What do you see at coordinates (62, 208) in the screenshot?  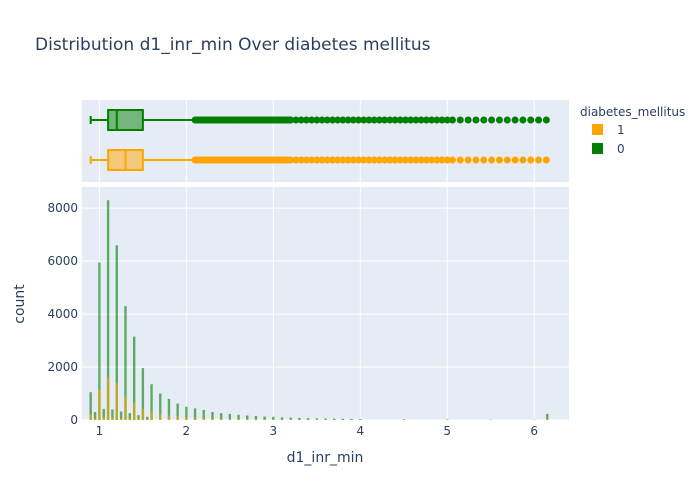 I see `y-tick-label: 8000` at bounding box center [62, 208].